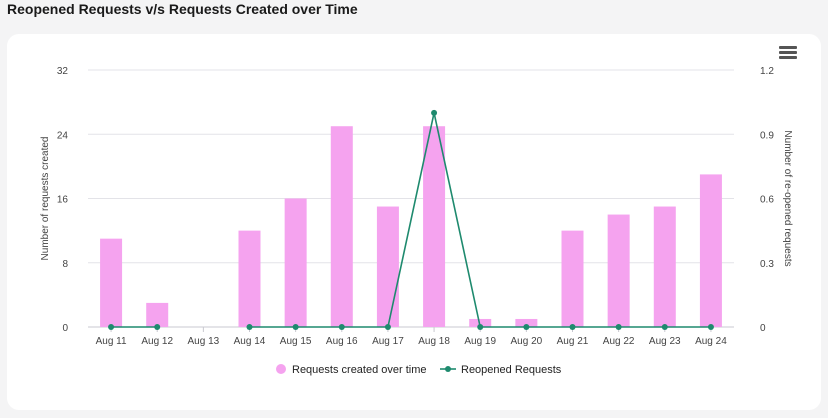 Image resolution: width=828 pixels, height=418 pixels. I want to click on x-tick-label: Aug 12, so click(157, 341).